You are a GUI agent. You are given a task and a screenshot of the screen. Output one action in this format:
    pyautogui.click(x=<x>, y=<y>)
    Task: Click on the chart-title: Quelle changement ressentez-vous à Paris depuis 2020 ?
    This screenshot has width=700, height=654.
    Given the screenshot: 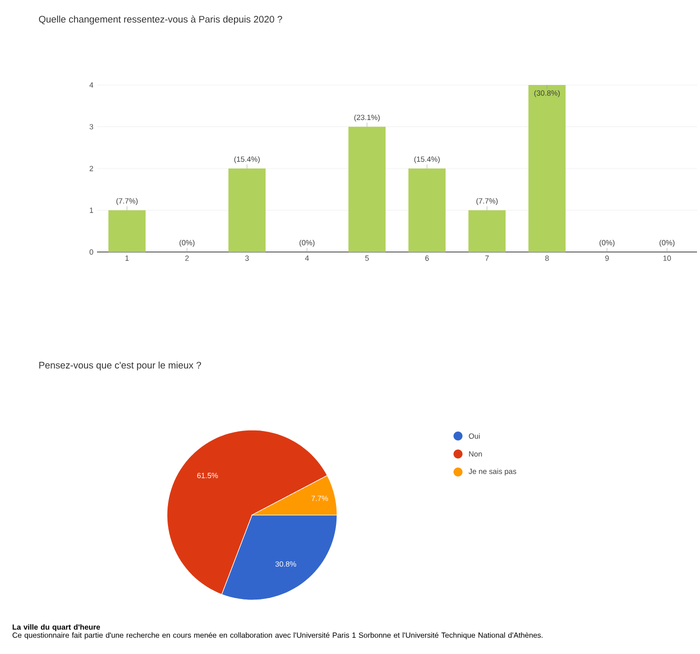 What is the action you would take?
    pyautogui.click(x=160, y=20)
    